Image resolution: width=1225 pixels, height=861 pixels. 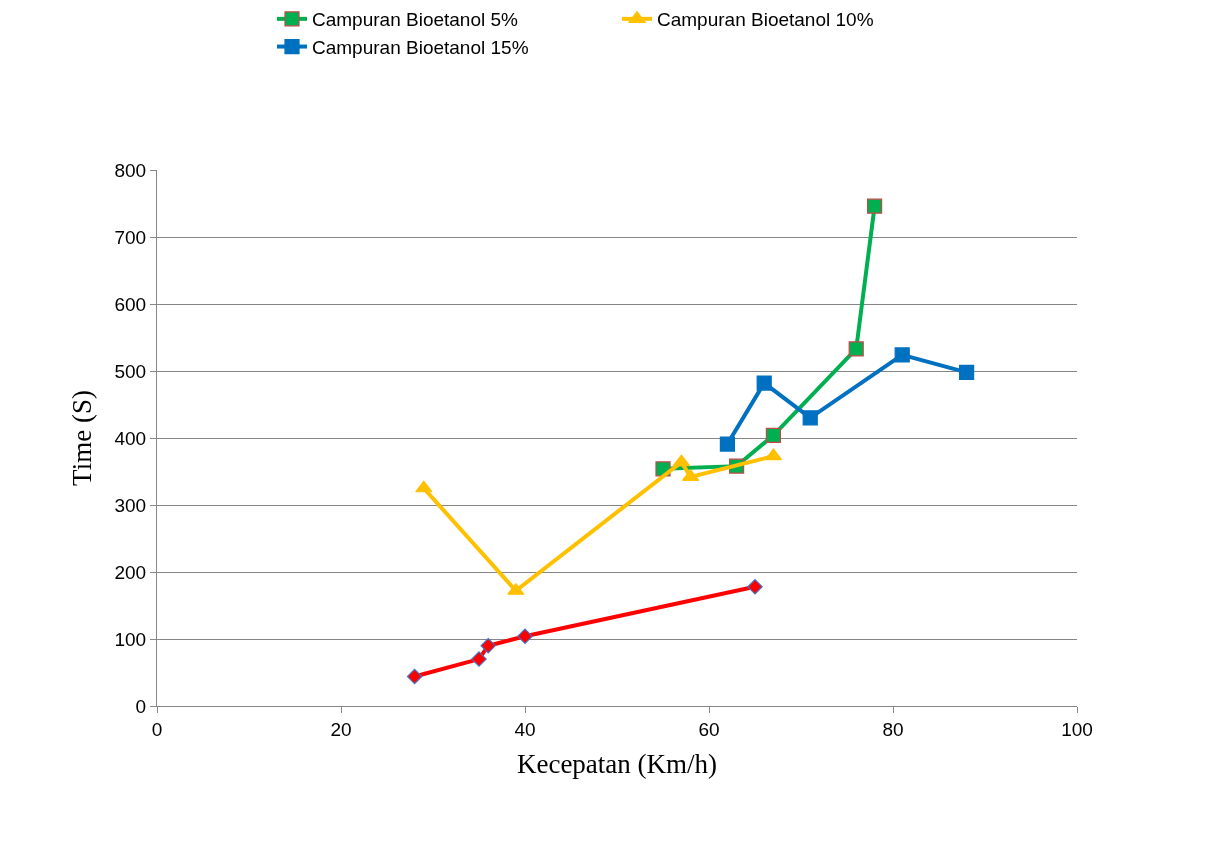 I want to click on y-tick-label: 800, so click(x=130, y=170).